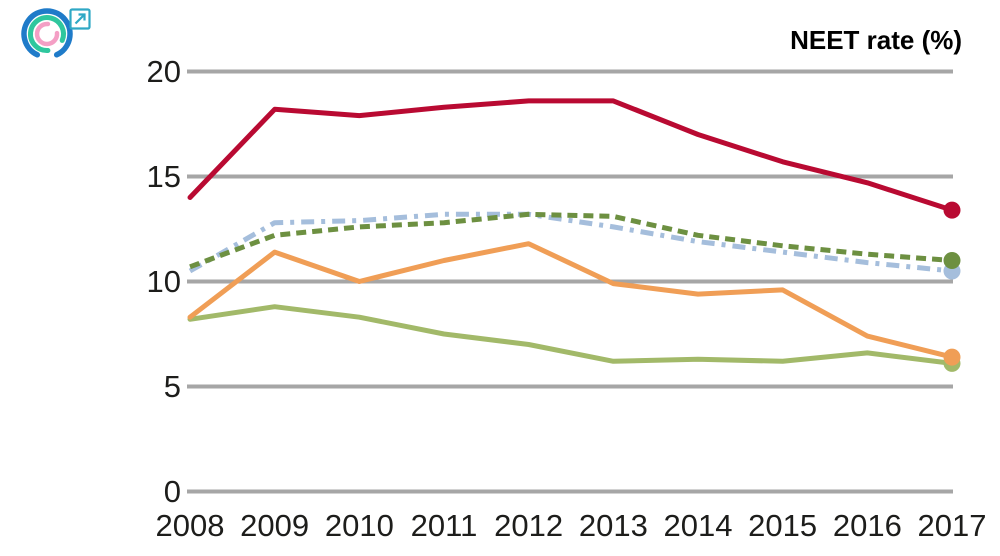 Image resolution: width=1000 pixels, height=556 pixels. I want to click on y-tick-label-15: 15, so click(164, 176).